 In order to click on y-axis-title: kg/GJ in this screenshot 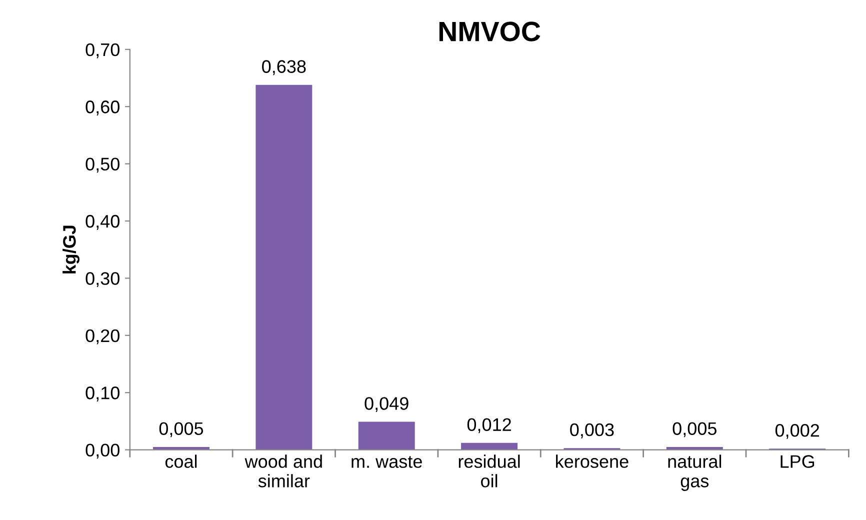, I will do `click(71, 250)`.